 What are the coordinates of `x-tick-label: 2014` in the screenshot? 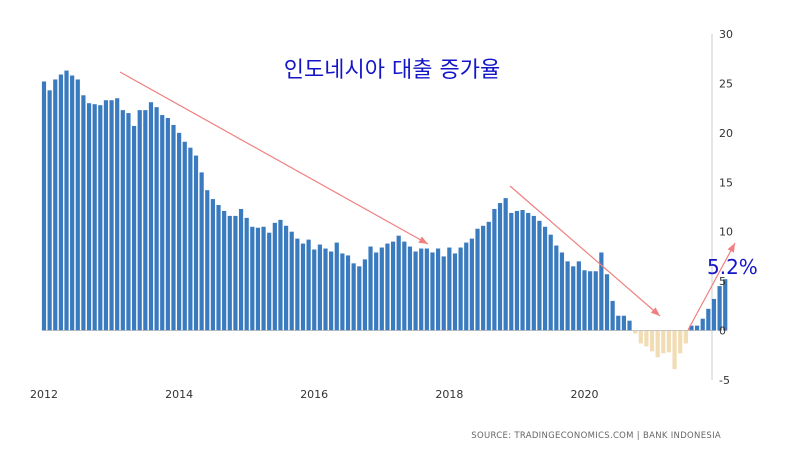 It's located at (179, 394).